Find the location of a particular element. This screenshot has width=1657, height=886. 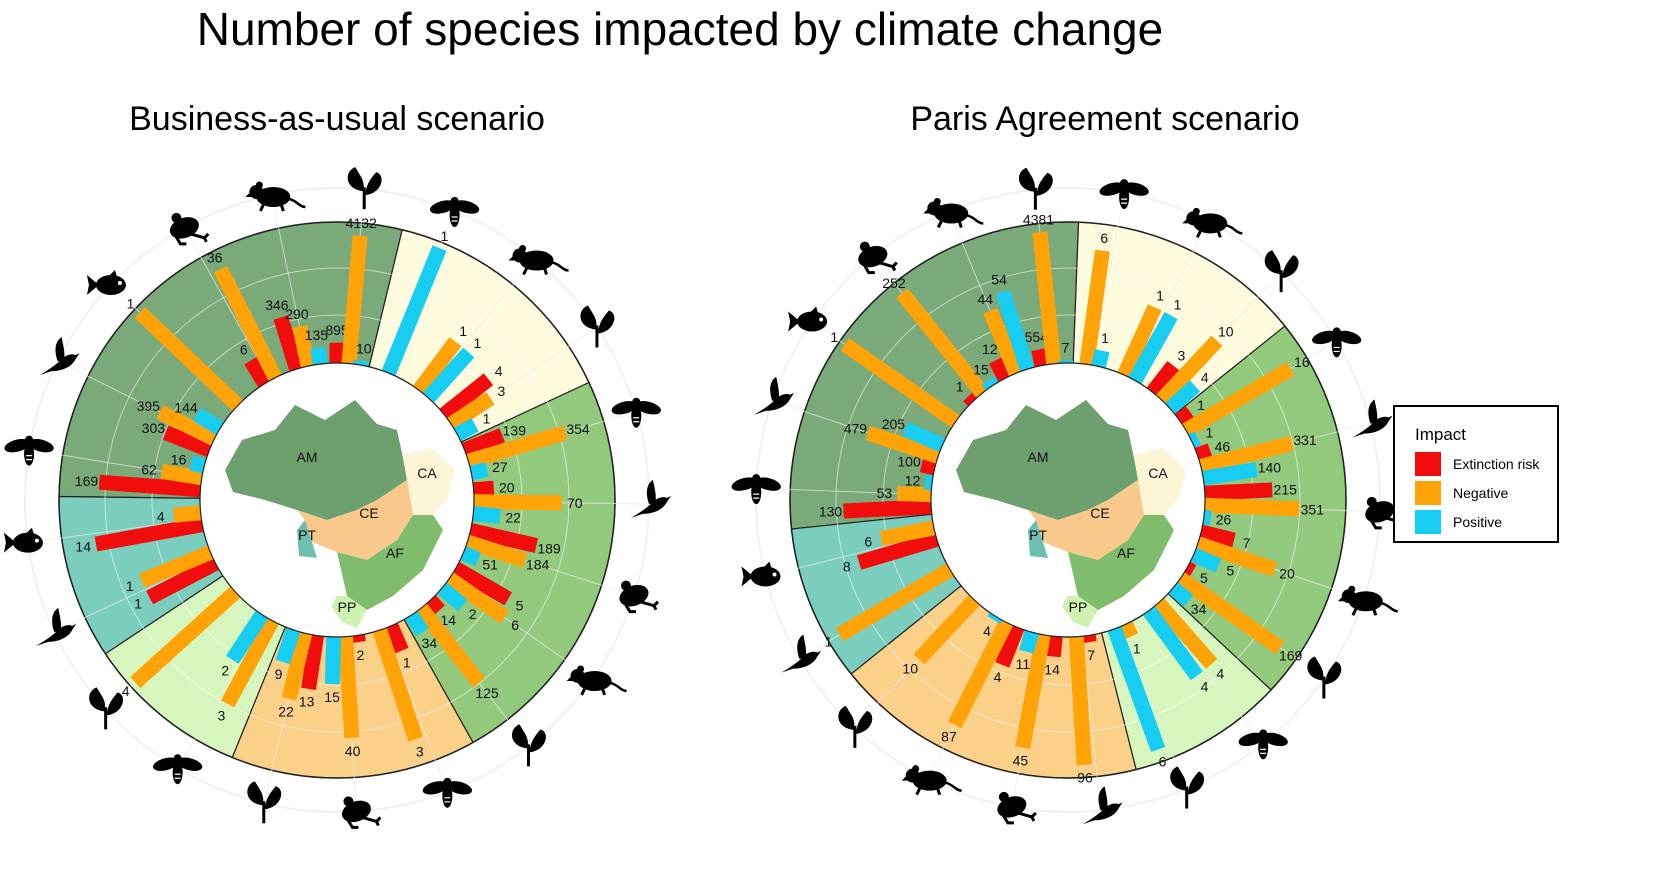

bar-value-label: 15 is located at coordinates (332, 697).